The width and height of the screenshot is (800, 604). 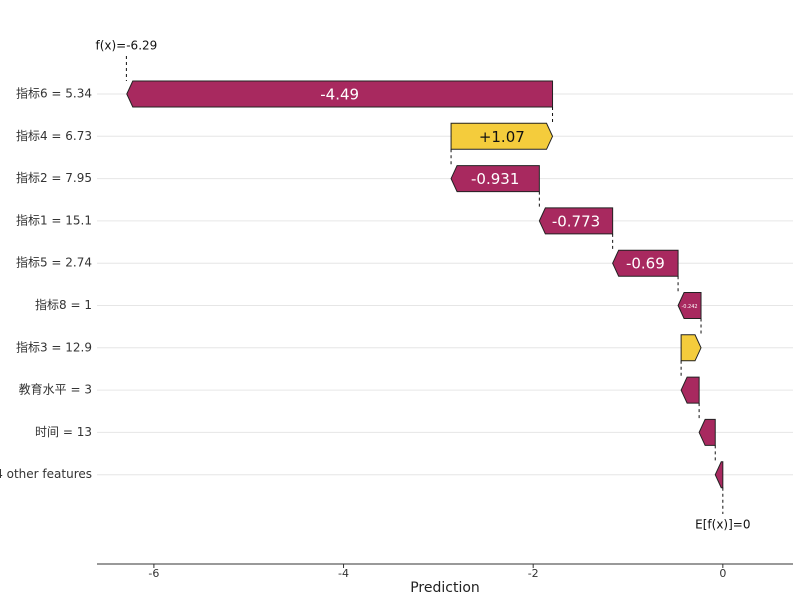 What do you see at coordinates (54, 346) in the screenshot?
I see `y-tick-label: 指标3 = 12.9` at bounding box center [54, 346].